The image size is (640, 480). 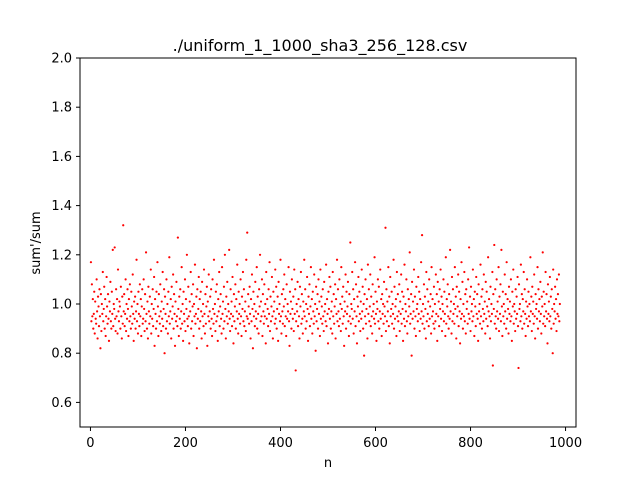 I want to click on x-tick-label: 0, so click(x=90, y=443).